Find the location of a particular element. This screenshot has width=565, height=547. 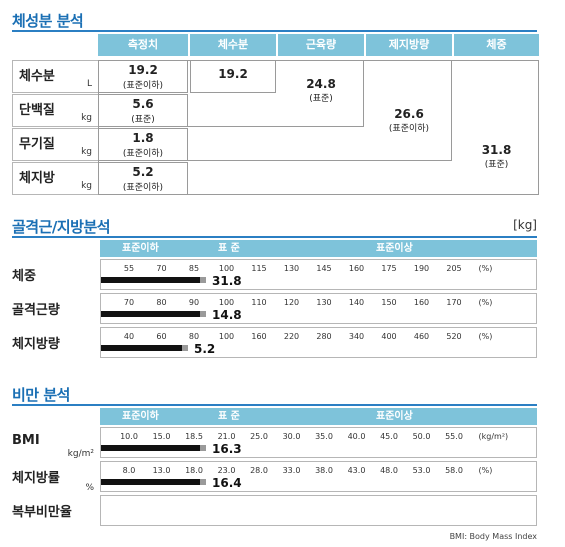

mf-value-1: 14.8 is located at coordinates (227, 315).